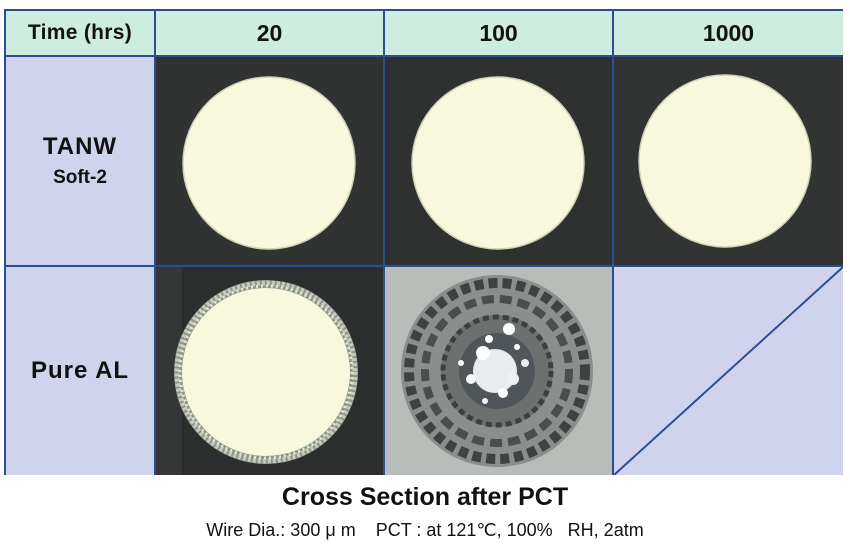 The image size is (850, 550). I want to click on row-label-sub: Soft-2, so click(80, 177).